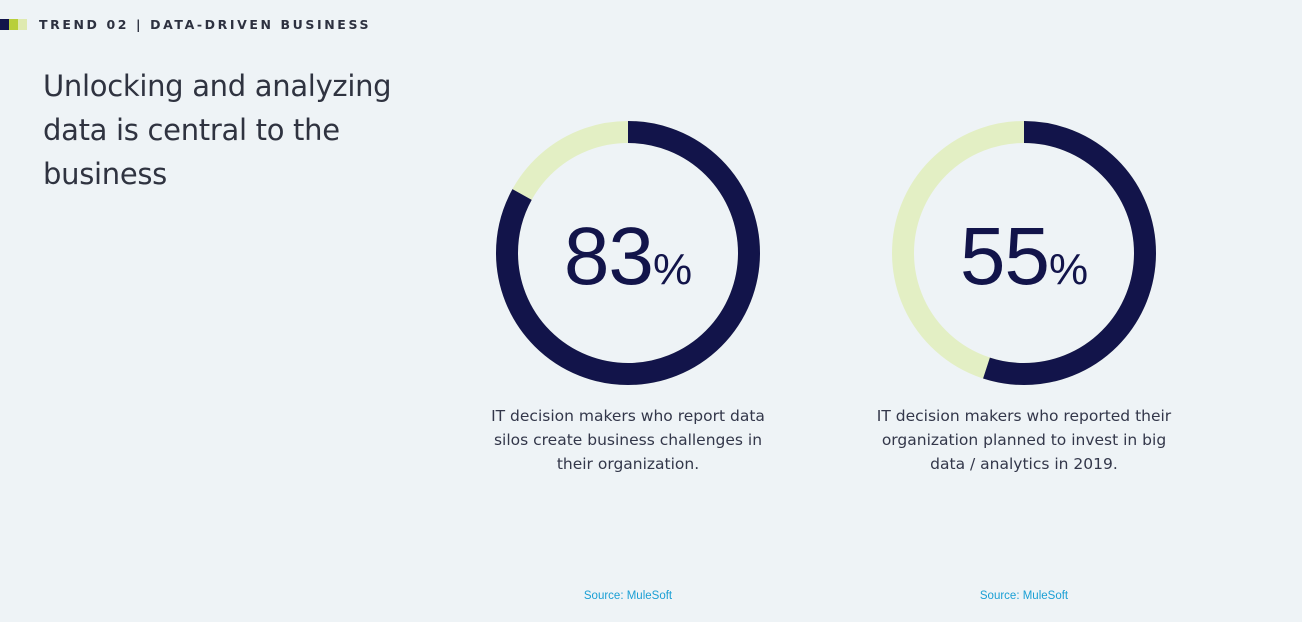  I want to click on donut-1-caption-line: IT decision makers who report data, so click(628, 416).